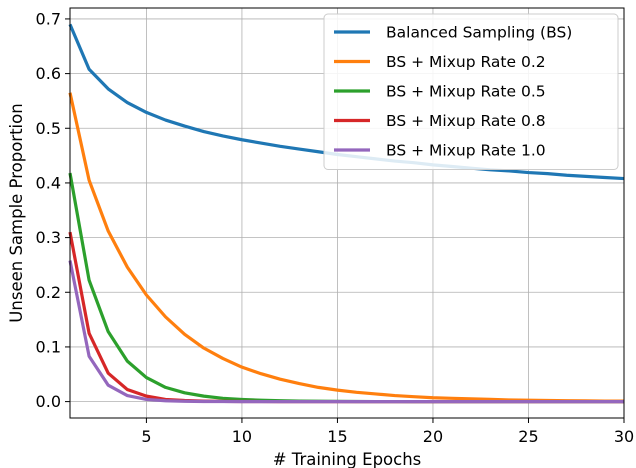  Describe the element at coordinates (479, 33) in the screenshot. I see `legend-label-1: Balanced Sampling (BS)` at that location.